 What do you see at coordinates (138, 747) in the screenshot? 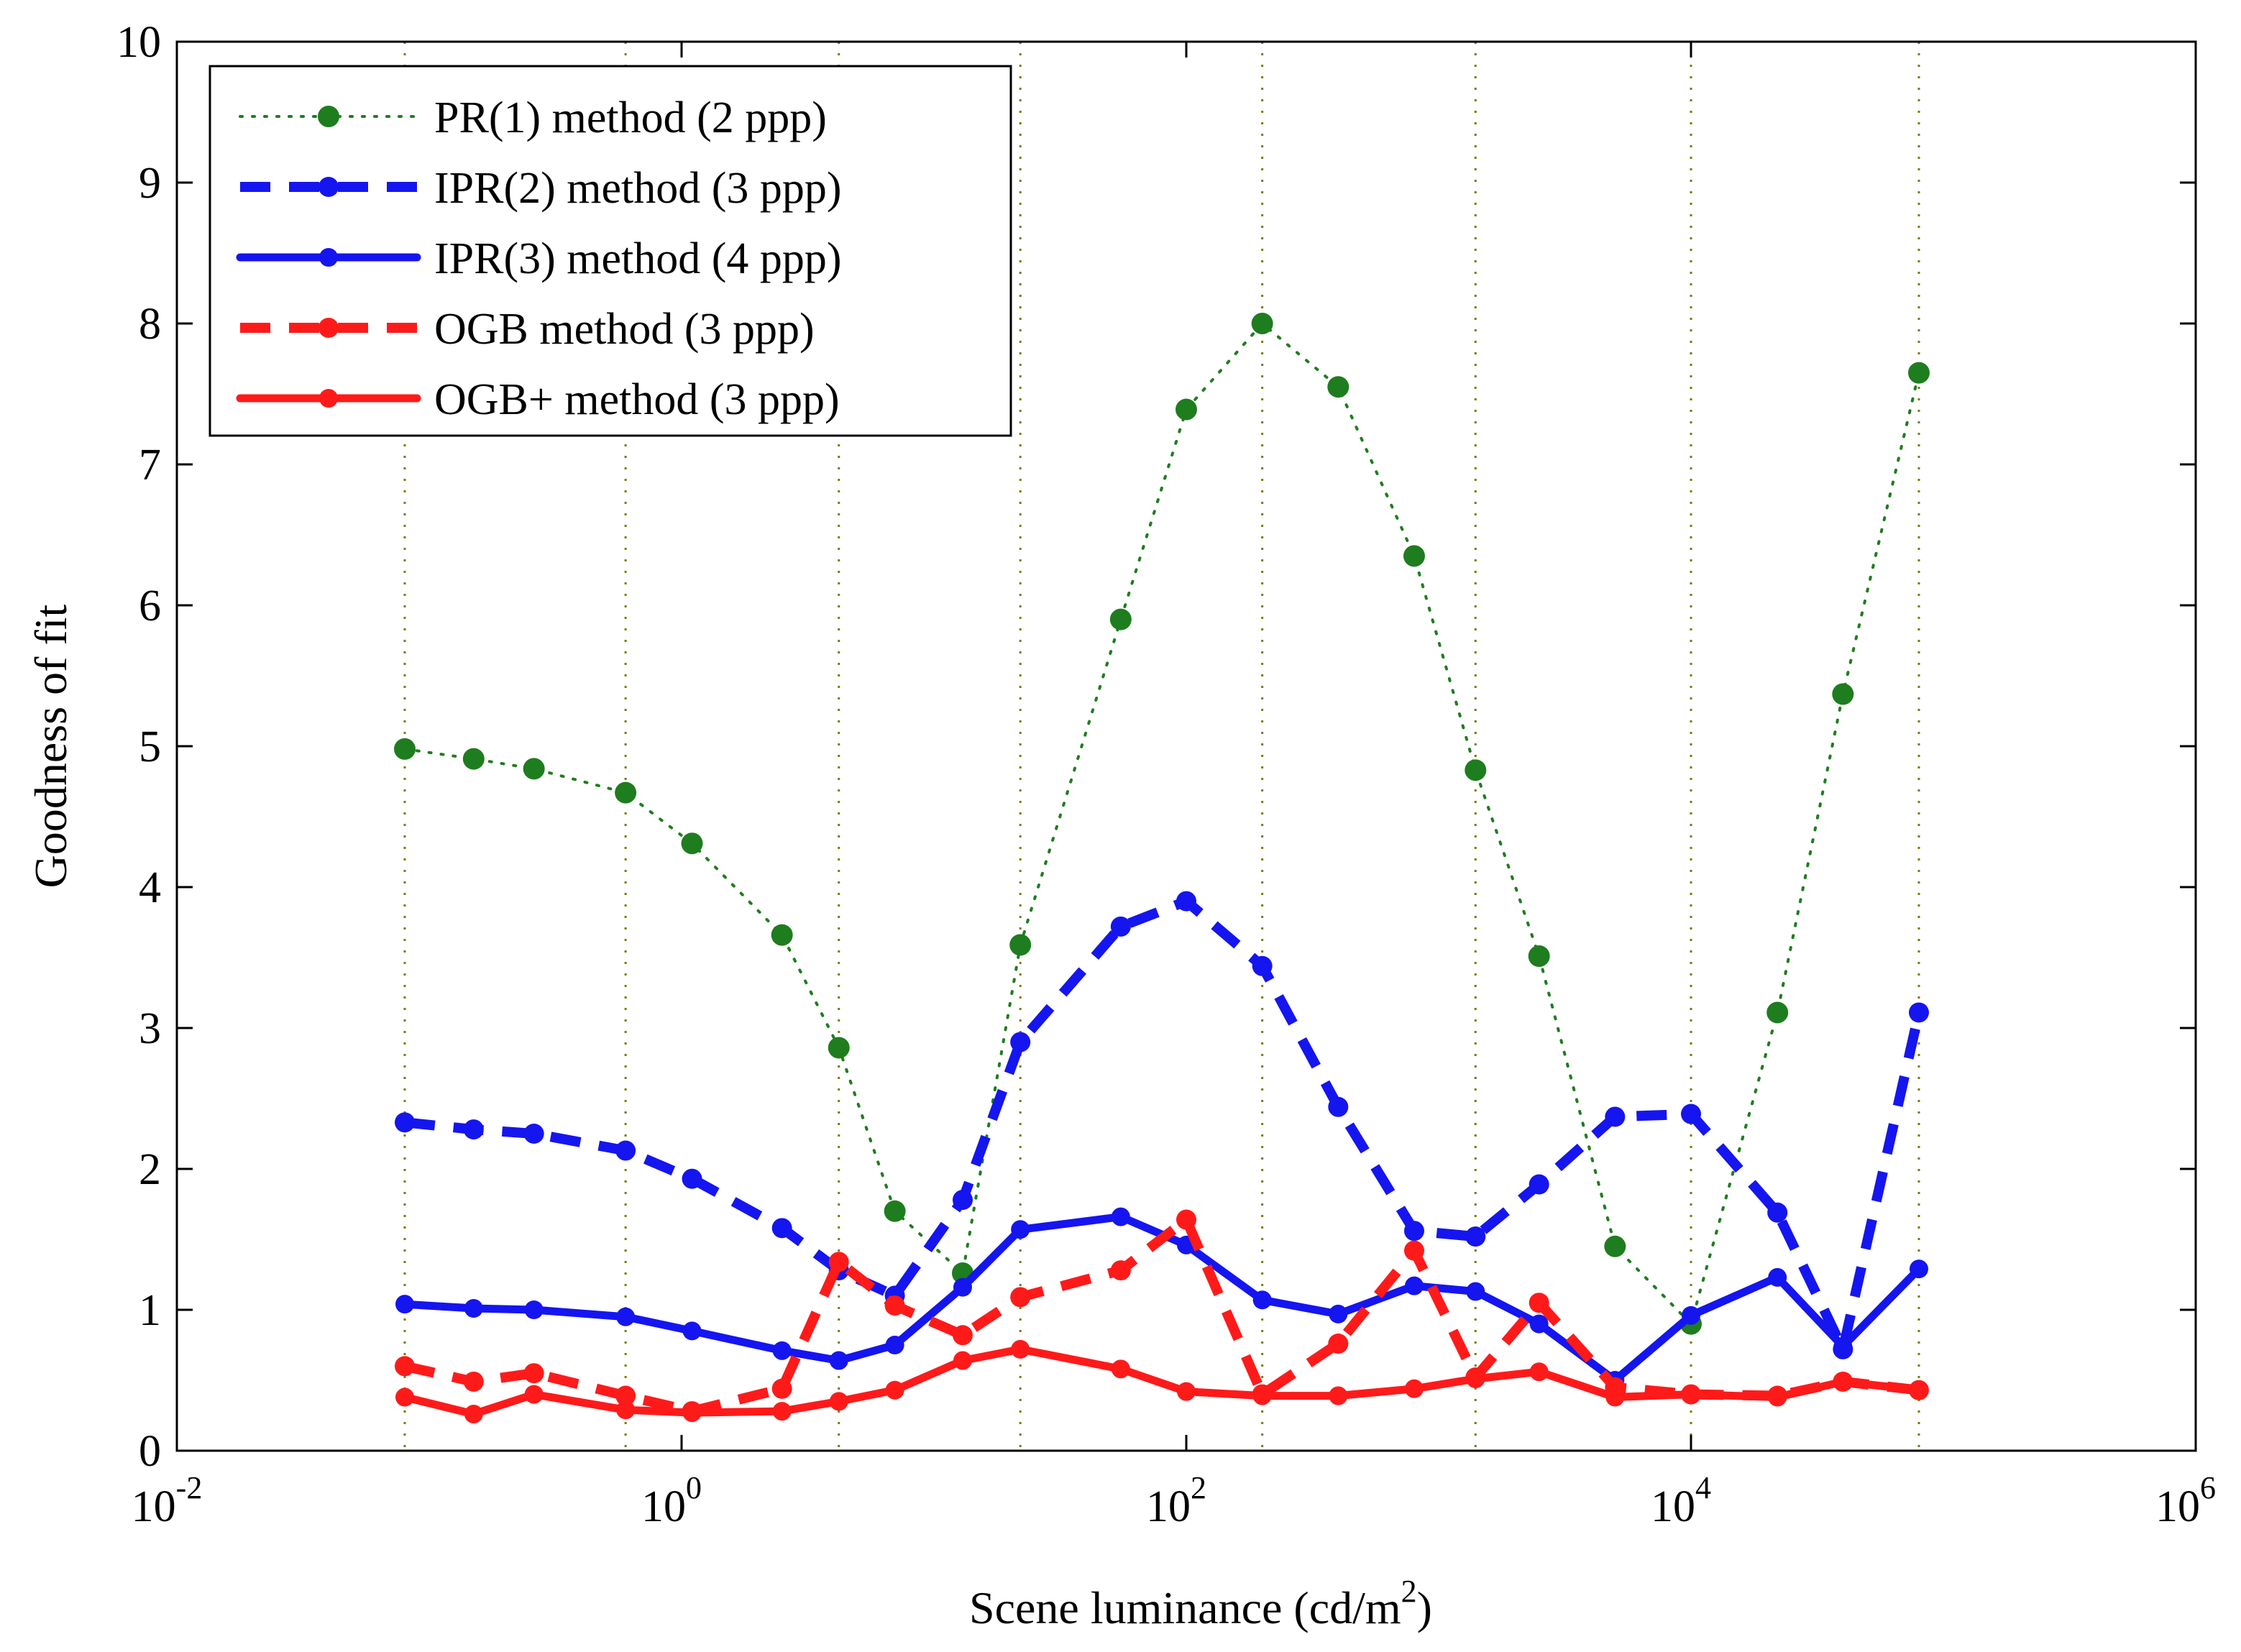
I see `y-tick-labels: 0 1 2 3 4 5 6 7 8 9 10` at bounding box center [138, 747].